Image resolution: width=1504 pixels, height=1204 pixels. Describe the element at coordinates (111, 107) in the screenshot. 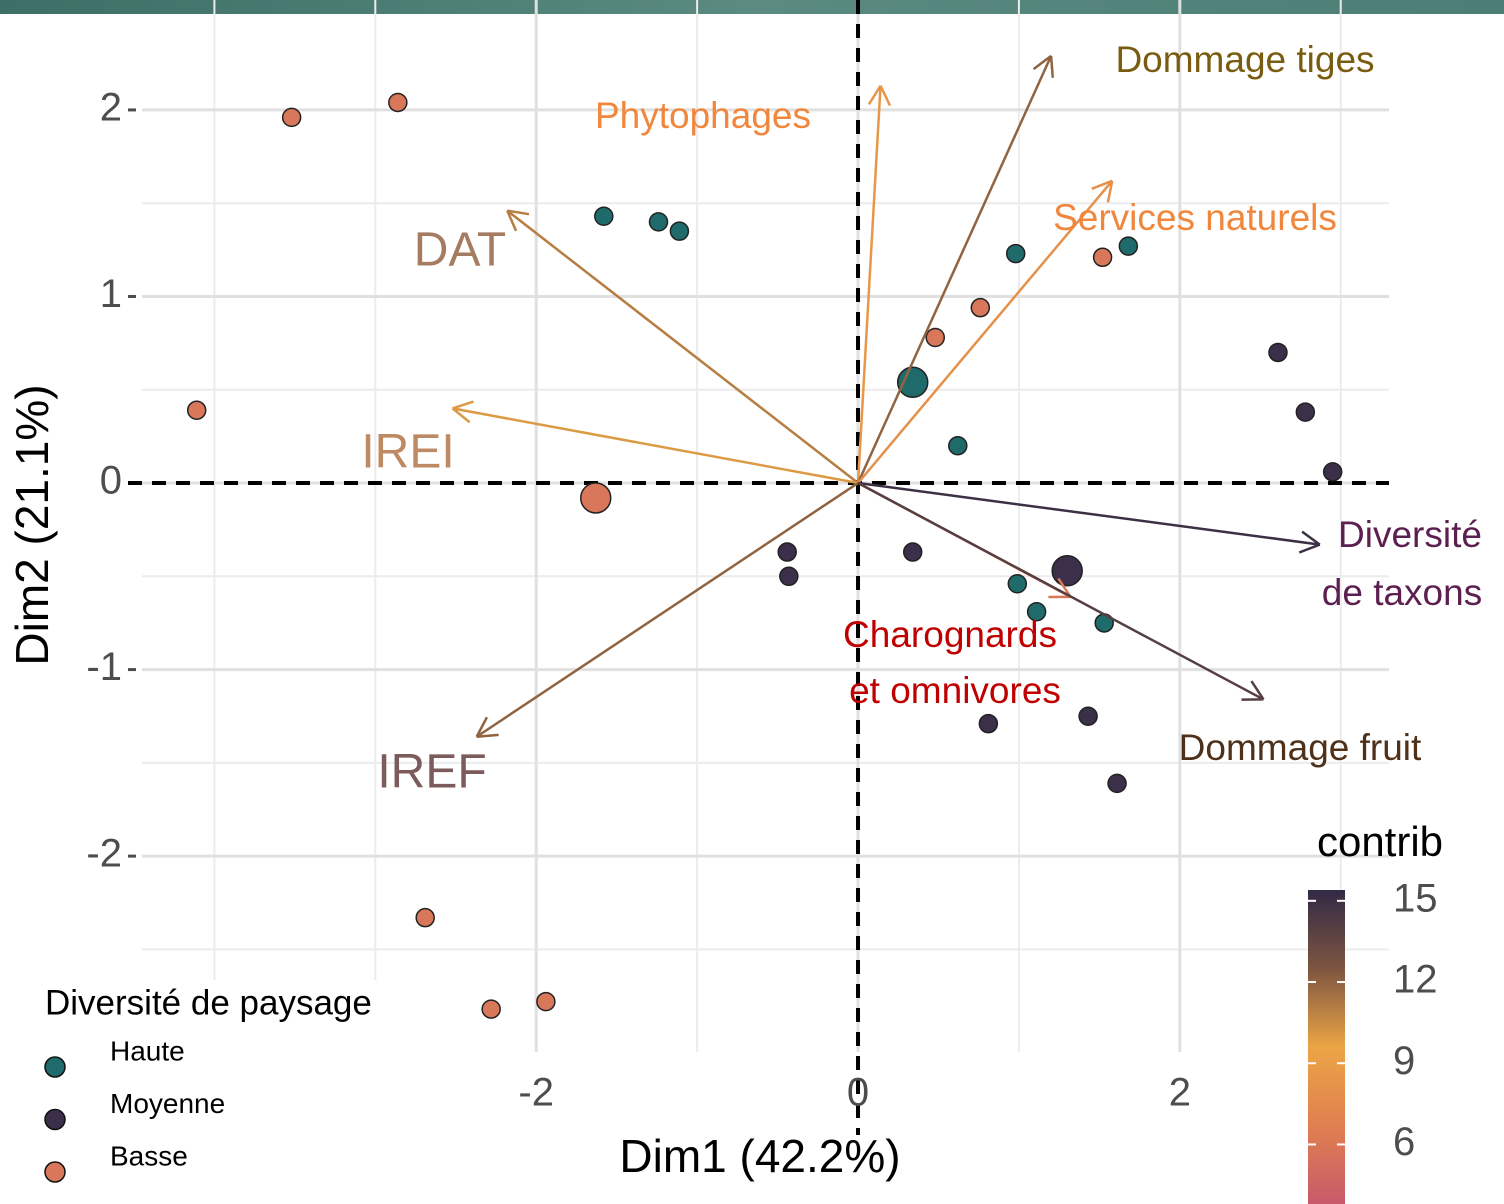

I see `y-tick-label: 2` at that location.